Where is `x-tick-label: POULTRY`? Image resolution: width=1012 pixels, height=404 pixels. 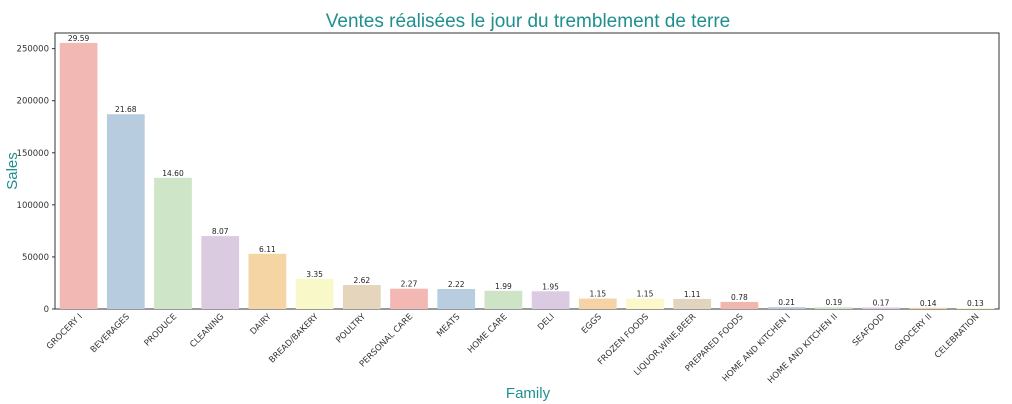 x-tick-label: POULTRY is located at coordinates (351, 328).